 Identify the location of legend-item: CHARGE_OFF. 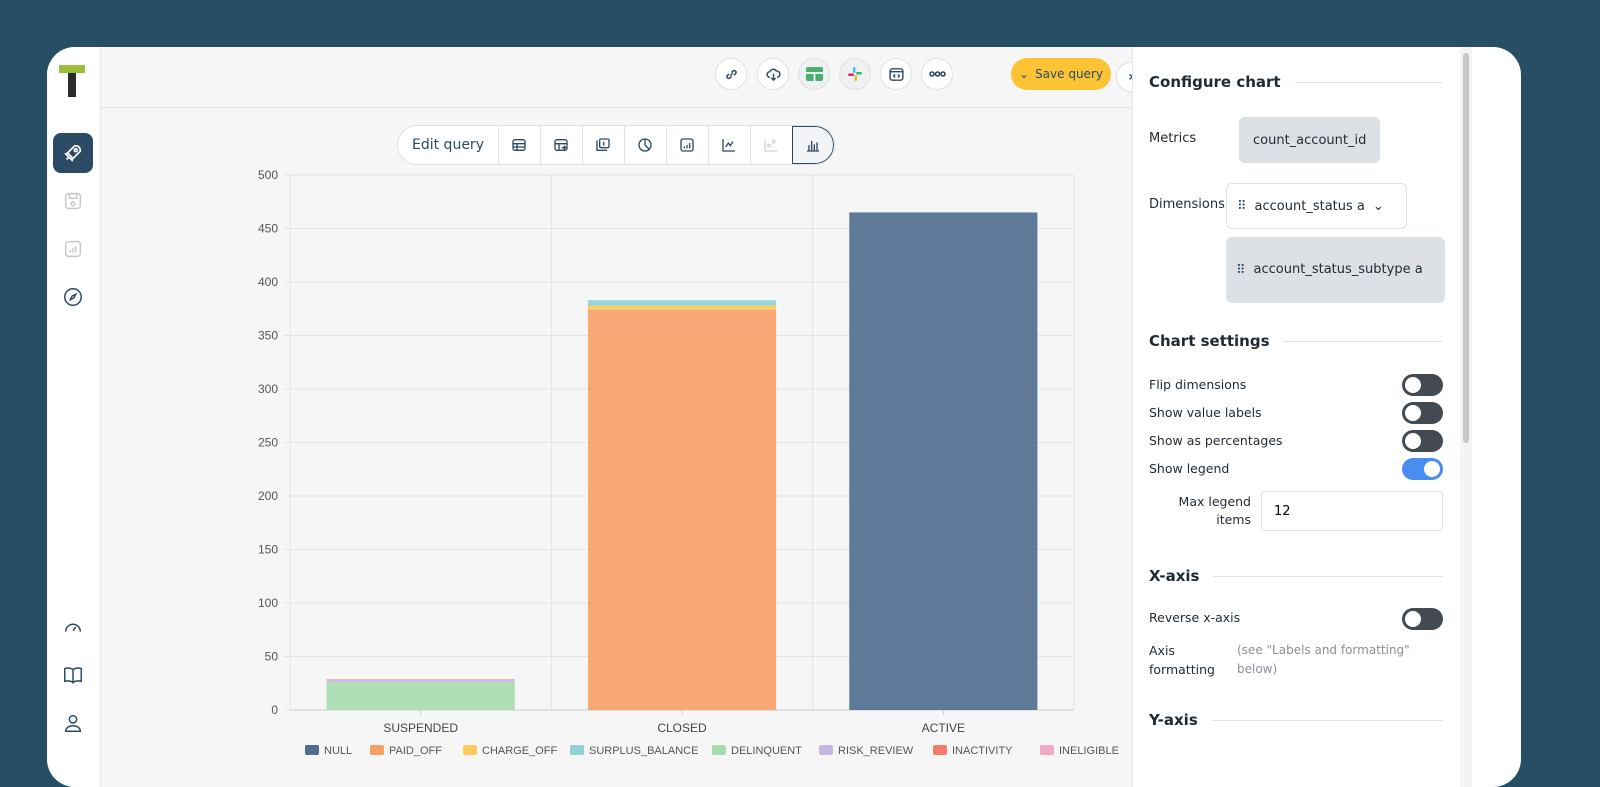
(519, 751).